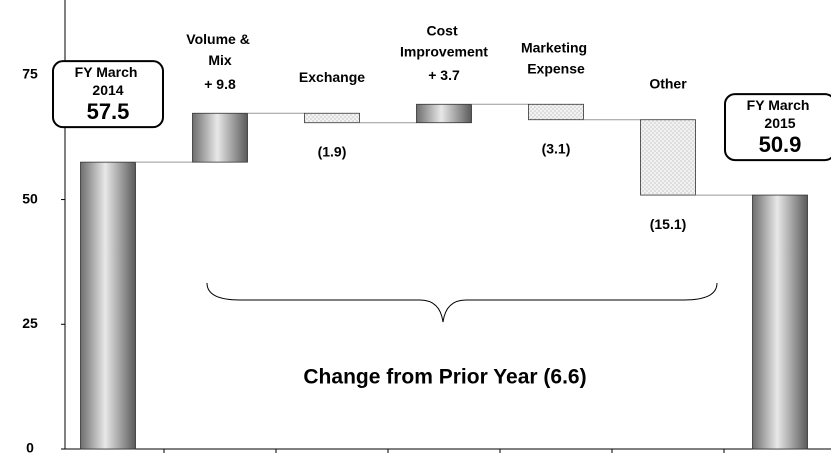 Image resolution: width=831 pixels, height=457 pixels. What do you see at coordinates (30, 448) in the screenshot?
I see `y-tick-label: 0` at bounding box center [30, 448].